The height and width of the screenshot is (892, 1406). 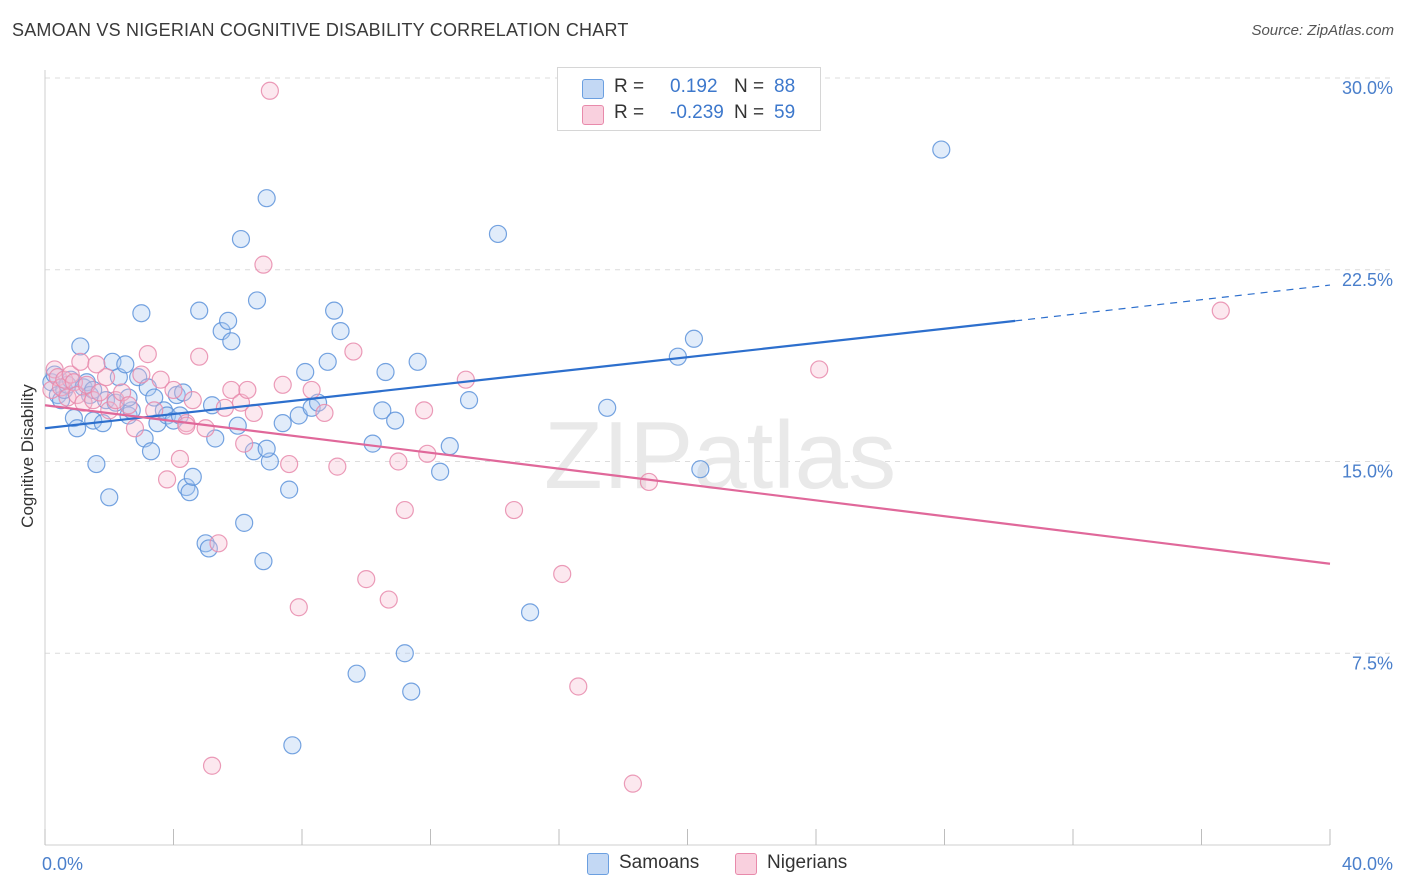 I want to click on bottom-legend-swatch-nigerians, so click(x=746, y=864).